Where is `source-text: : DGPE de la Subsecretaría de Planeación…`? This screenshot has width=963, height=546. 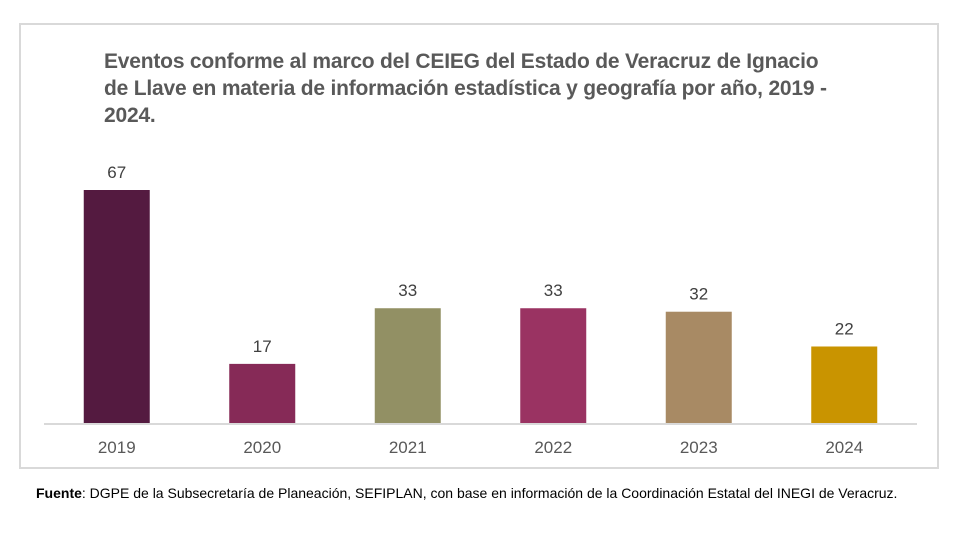
source-text: : DGPE de la Subsecretaría de Planeación… is located at coordinates (489, 493).